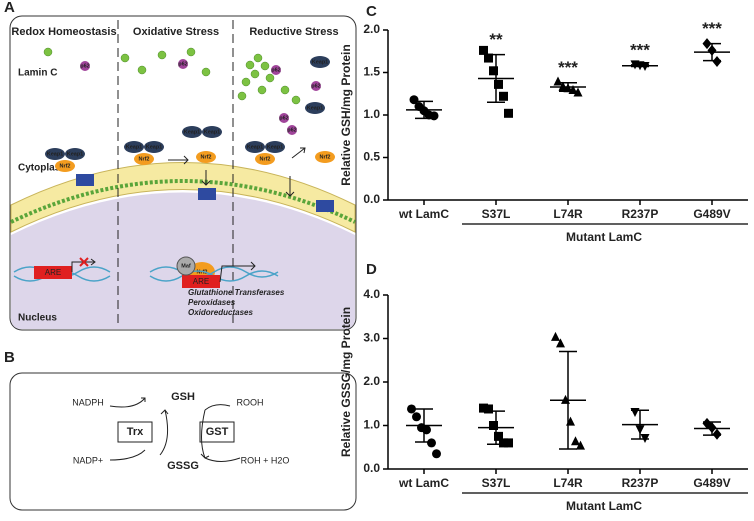 This screenshot has width=754, height=521. What do you see at coordinates (220, 312) in the screenshot?
I see `gene-label: Oxidoreductases` at bounding box center [220, 312].